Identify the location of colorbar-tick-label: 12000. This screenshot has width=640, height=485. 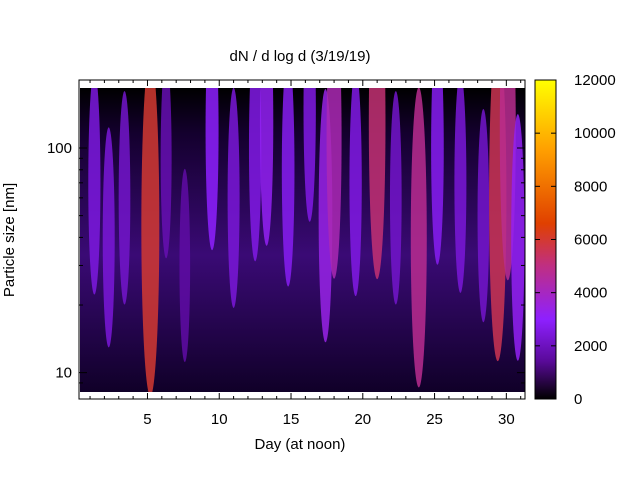
(595, 80).